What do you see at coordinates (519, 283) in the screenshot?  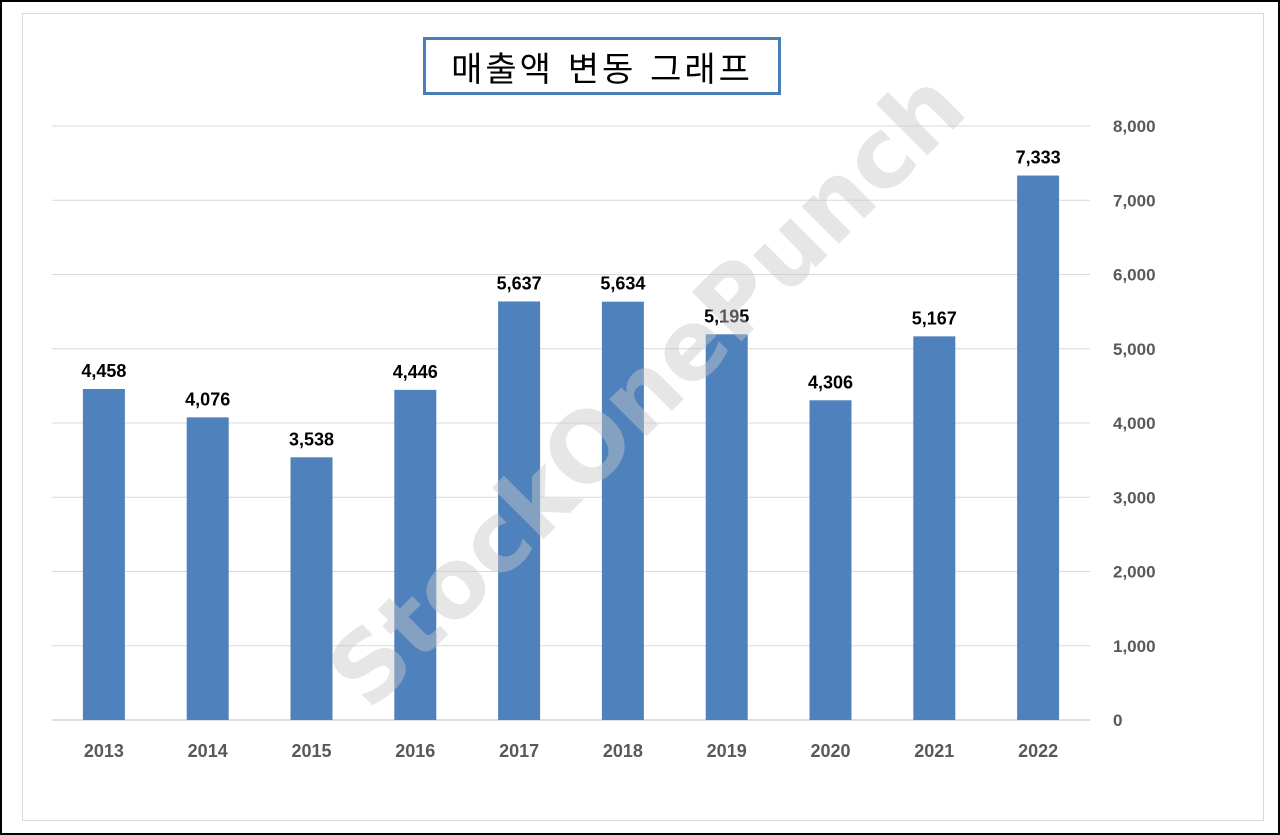 I see `data-label: 5,637` at bounding box center [519, 283].